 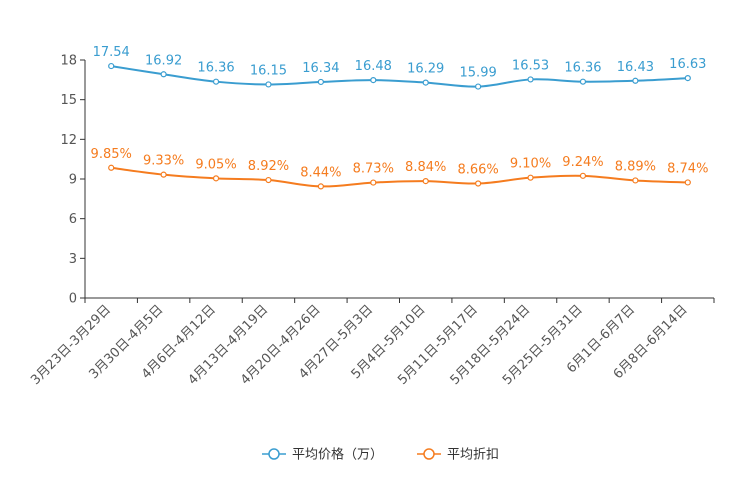 What do you see at coordinates (73, 219) in the screenshot?
I see `y-tick-label: 6` at bounding box center [73, 219].